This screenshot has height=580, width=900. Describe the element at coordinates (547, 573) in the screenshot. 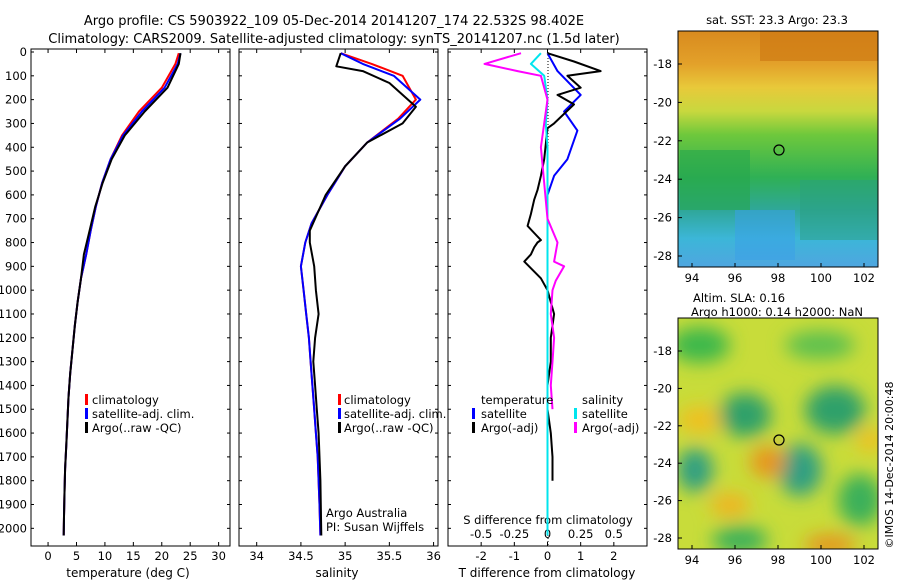

I see `difference-xlabel: T difference from climatology` at that location.